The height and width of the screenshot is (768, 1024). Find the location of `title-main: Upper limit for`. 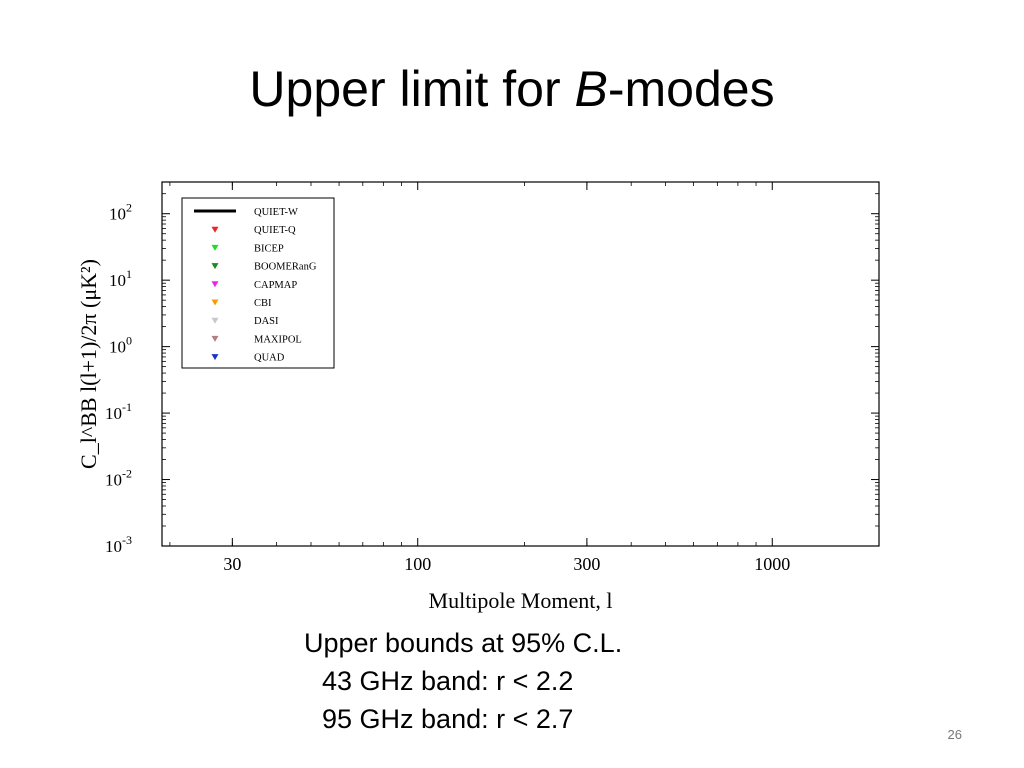

title-main: Upper limit for is located at coordinates (412, 89).